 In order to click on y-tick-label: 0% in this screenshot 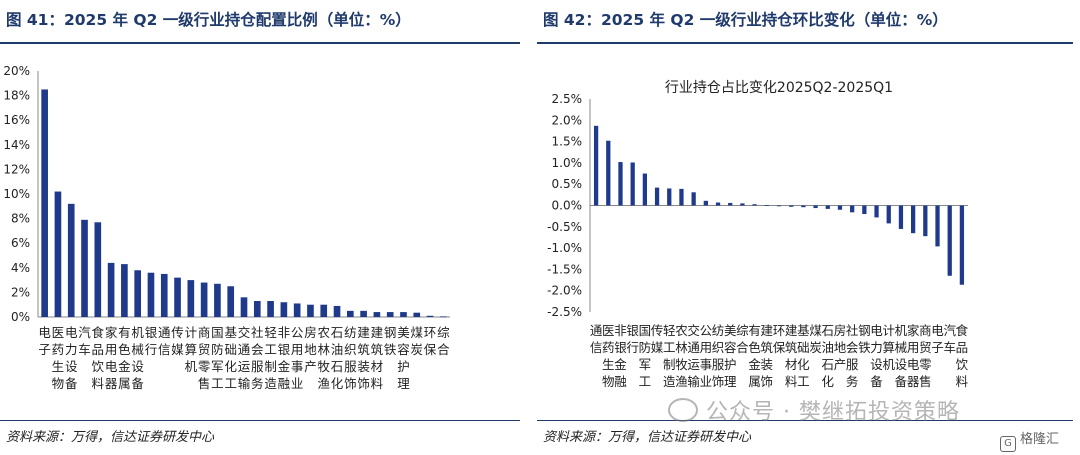, I will do `click(20, 317)`.